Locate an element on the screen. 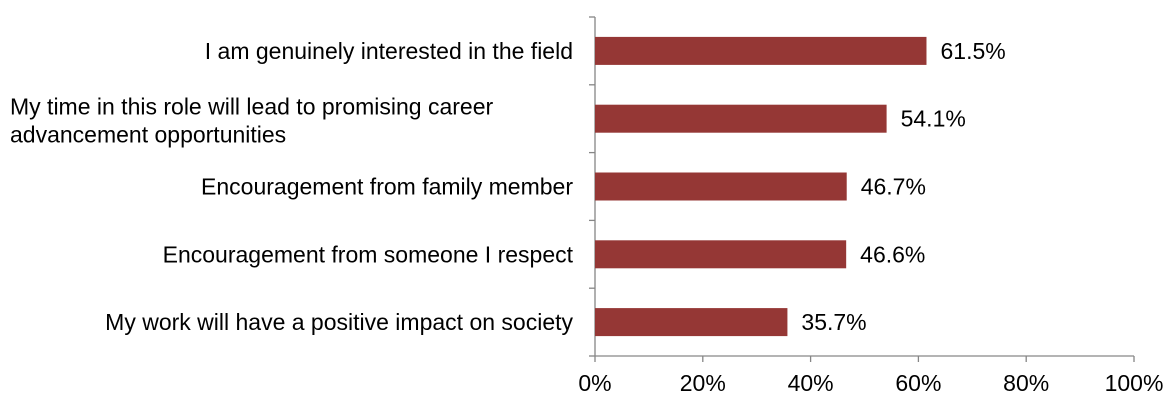  data-label: 46.7% is located at coordinates (893, 187).